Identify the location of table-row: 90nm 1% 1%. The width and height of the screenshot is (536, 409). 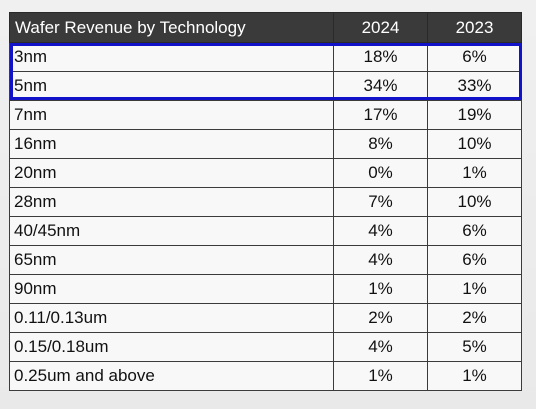
(265, 289).